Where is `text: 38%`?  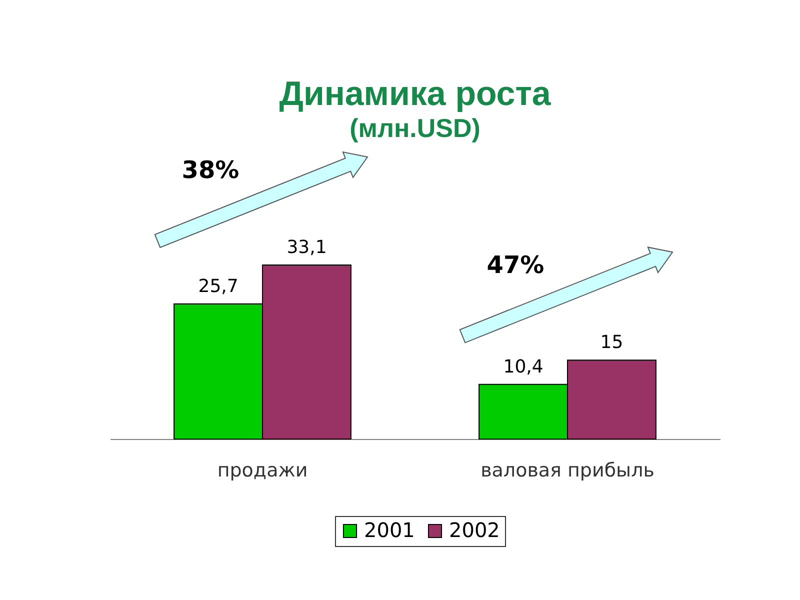
text: 38% is located at coordinates (211, 170).